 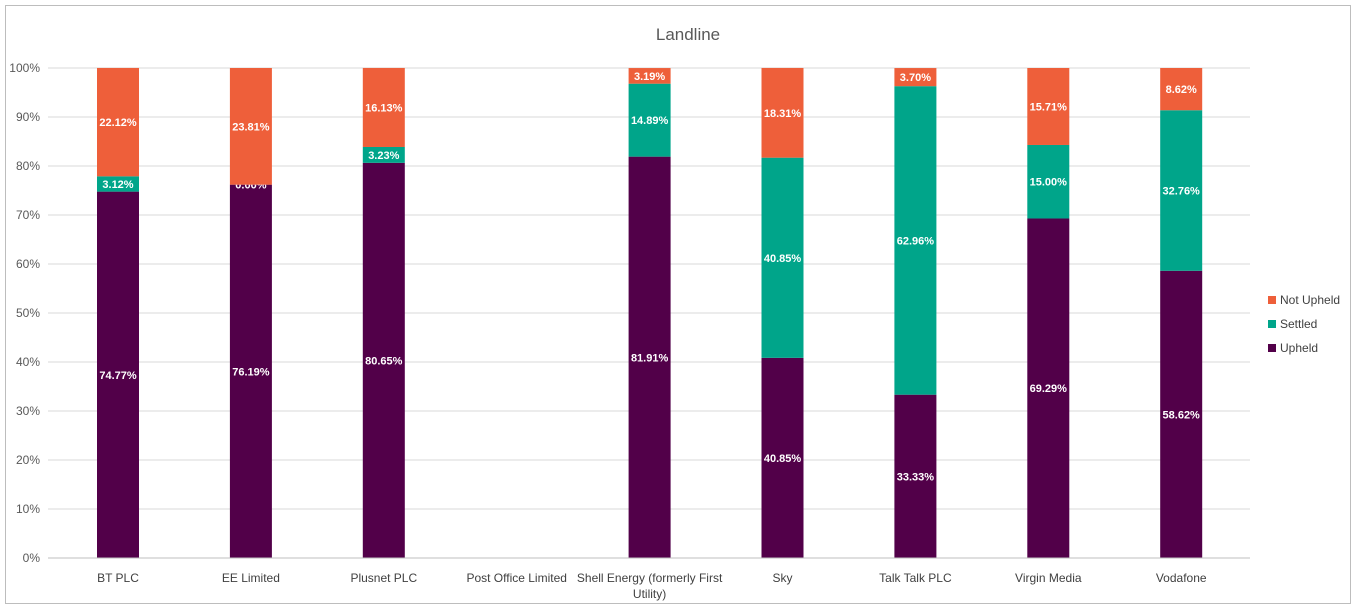 What do you see at coordinates (118, 578) in the screenshot?
I see `x-tick-label: BT PLC` at bounding box center [118, 578].